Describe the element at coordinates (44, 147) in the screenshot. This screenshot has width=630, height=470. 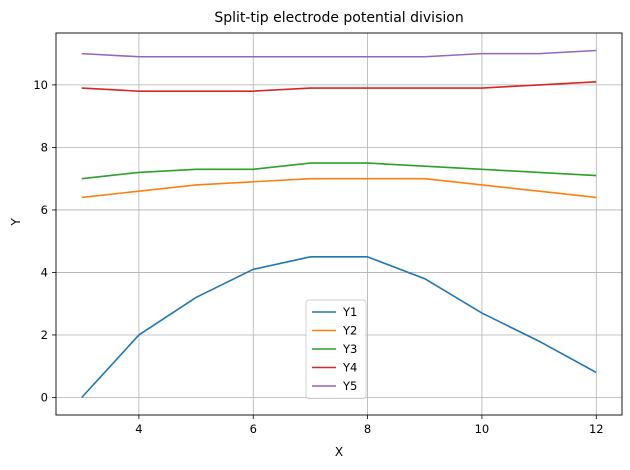
I see `y-tick-label: 8` at that location.